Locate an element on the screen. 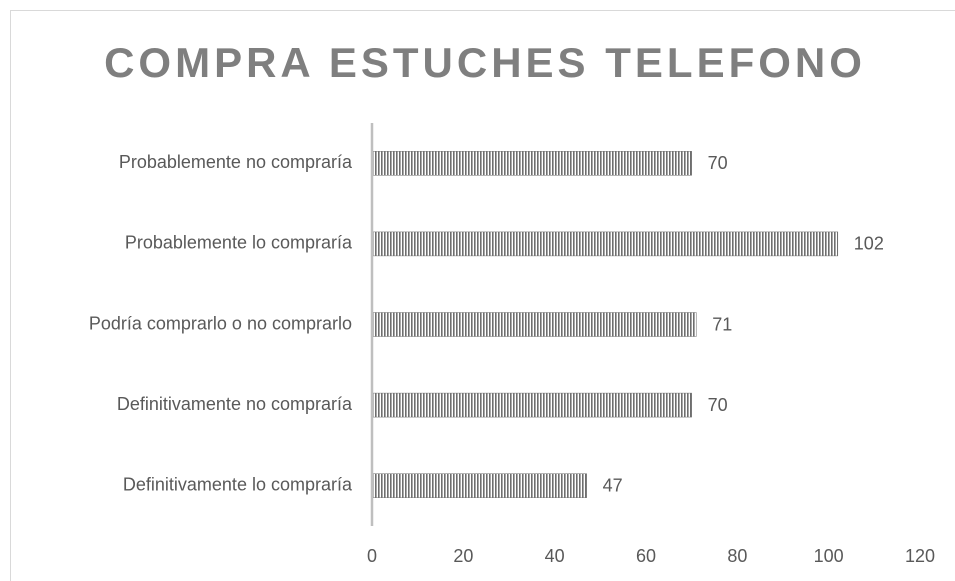  x-tick-label: 60 is located at coordinates (646, 556).